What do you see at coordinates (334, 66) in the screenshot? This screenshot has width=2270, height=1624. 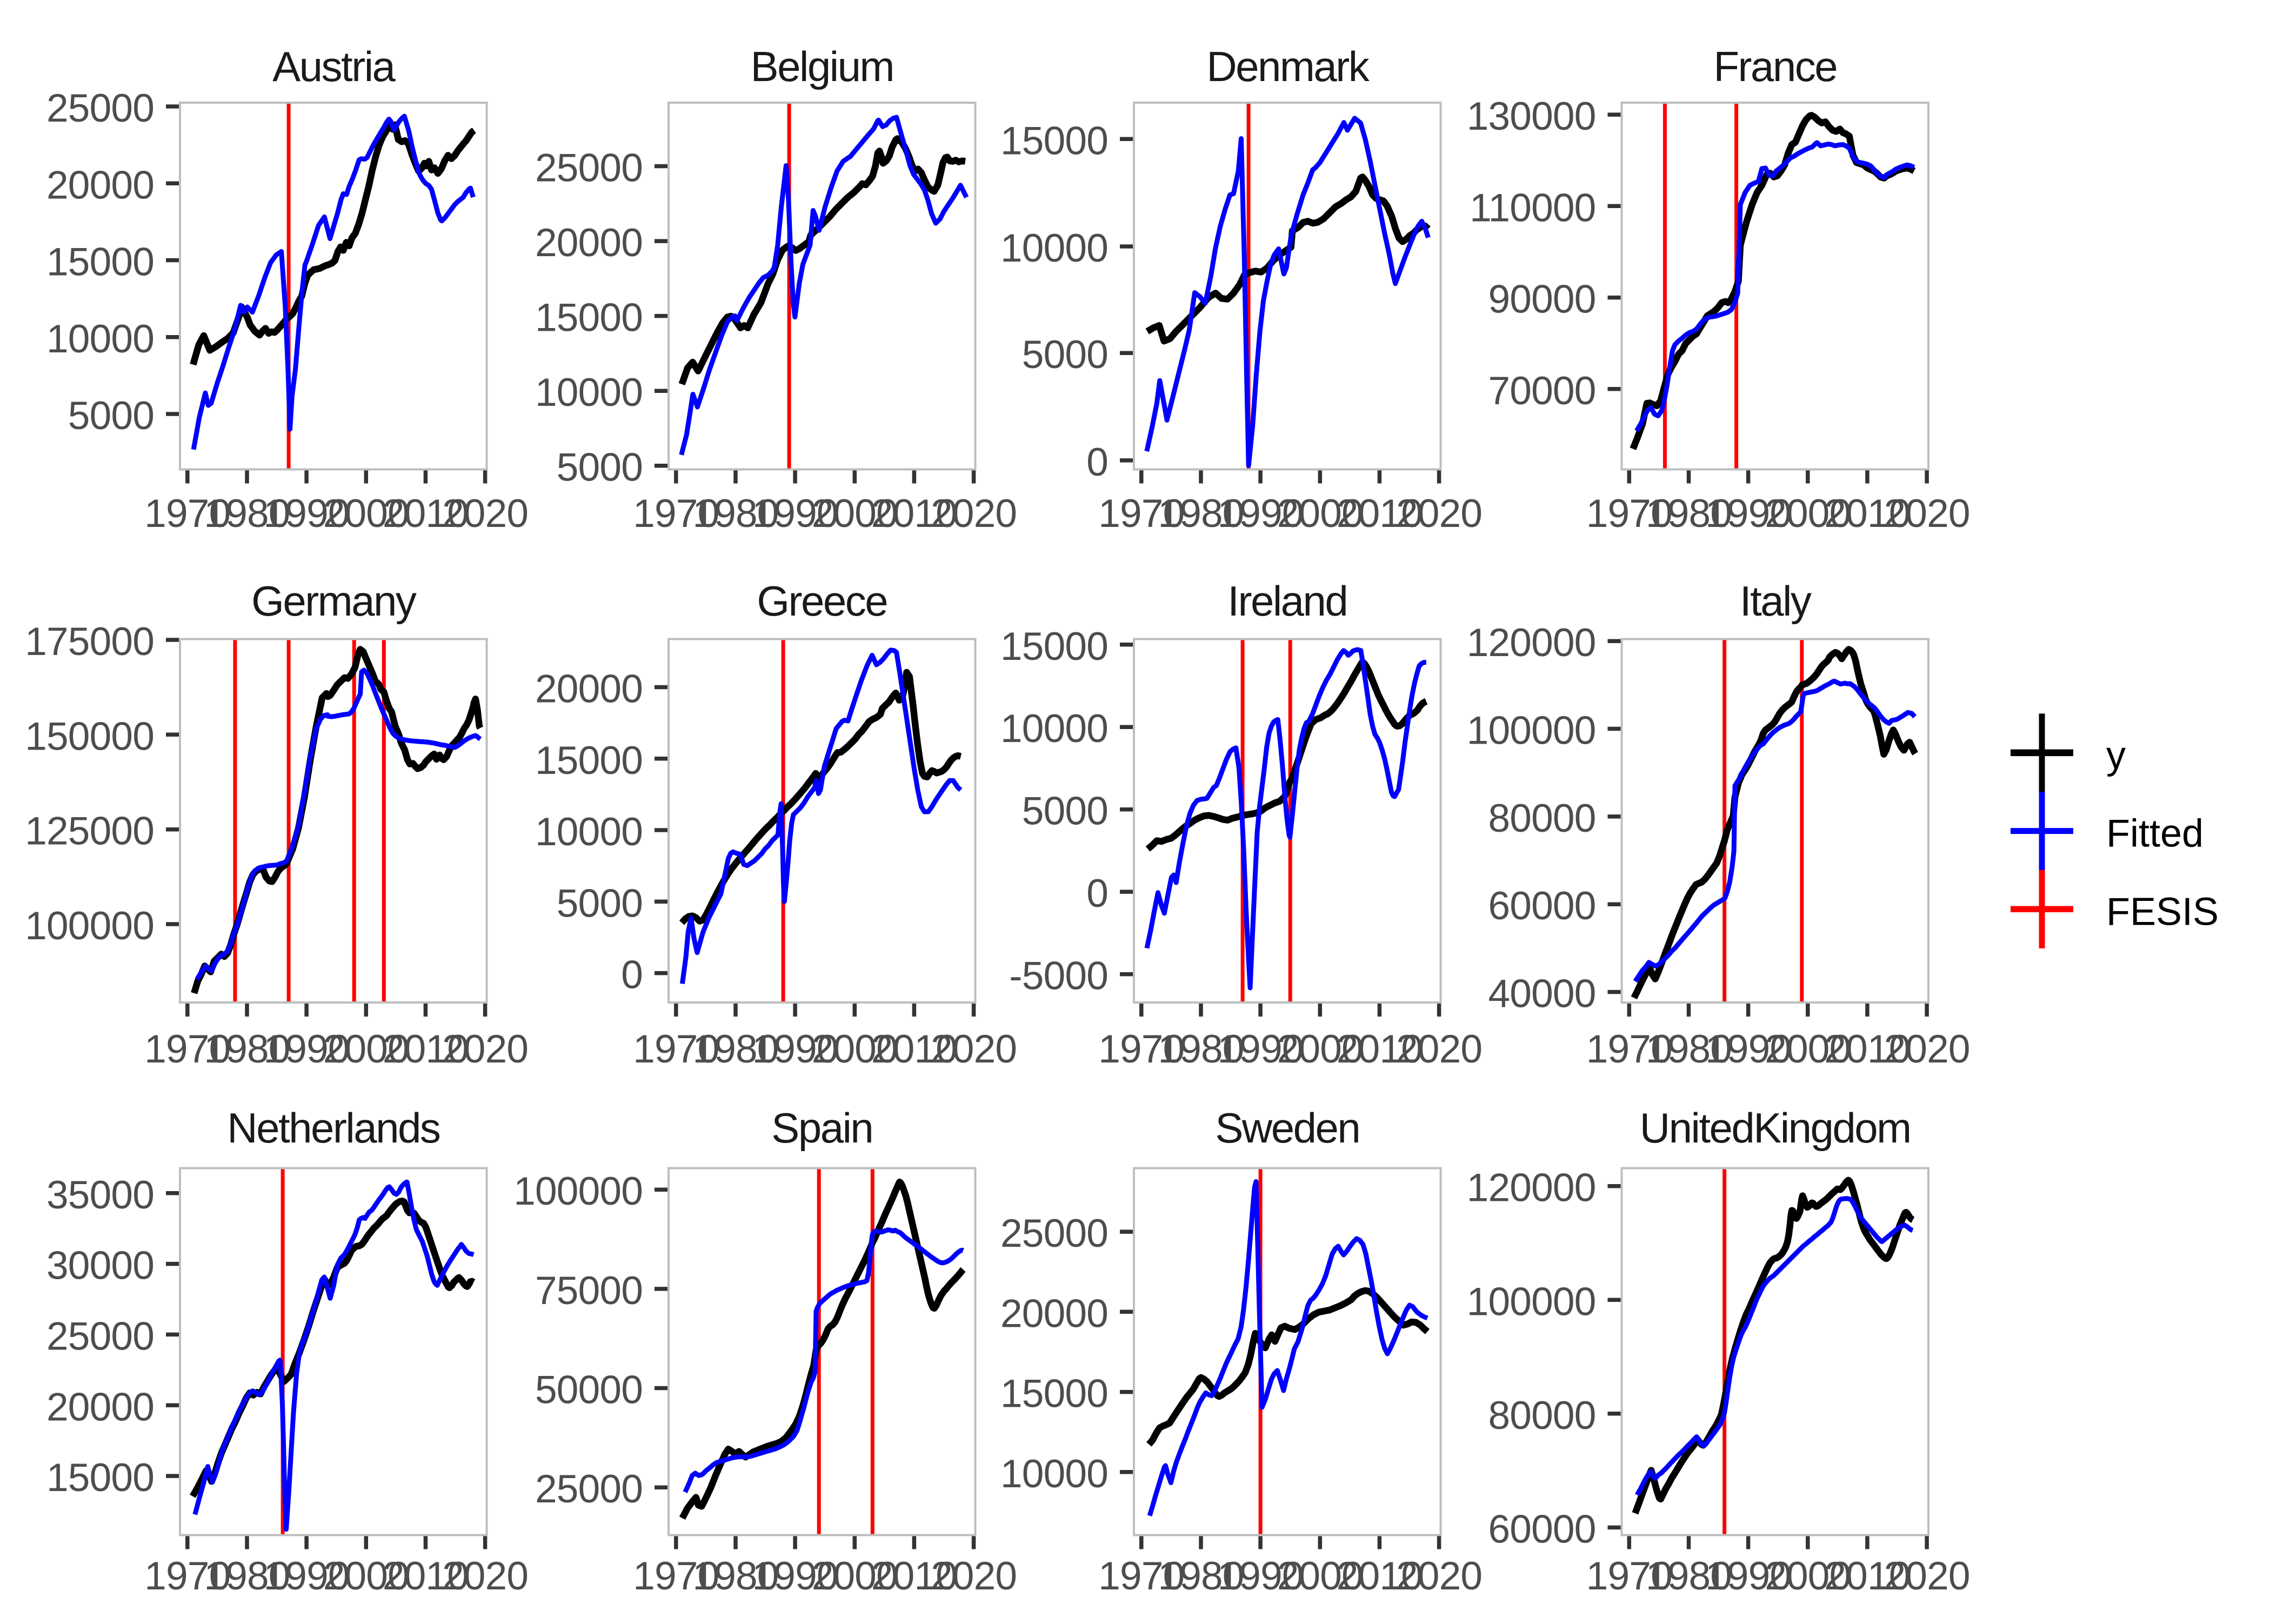 I see `svg-text: Austria` at bounding box center [334, 66].